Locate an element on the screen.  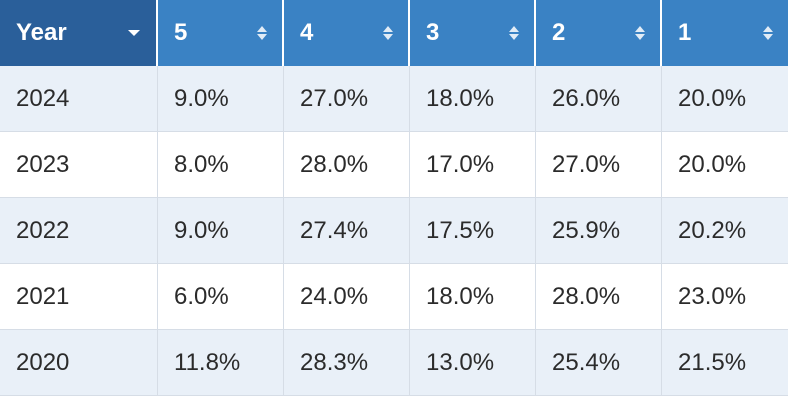
value-cell: 11.8% is located at coordinates (221, 363).